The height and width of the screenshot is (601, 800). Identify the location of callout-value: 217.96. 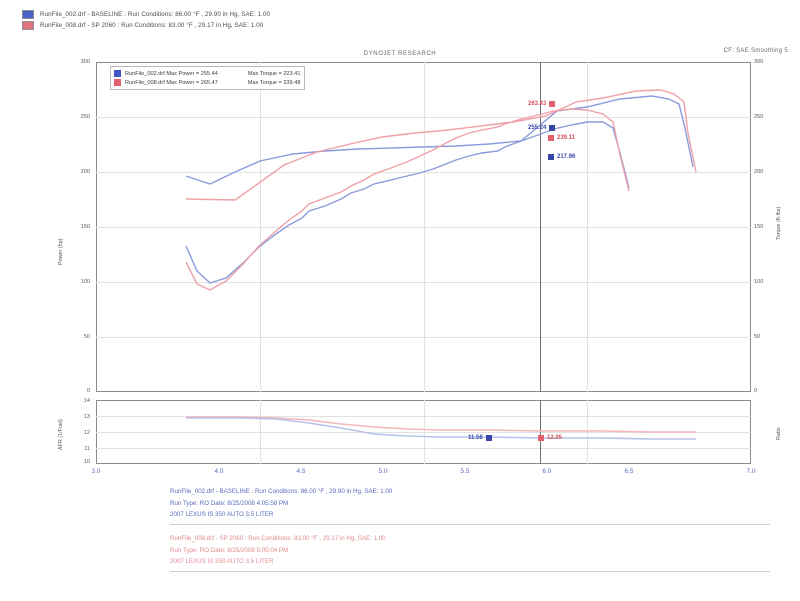
(566, 157).